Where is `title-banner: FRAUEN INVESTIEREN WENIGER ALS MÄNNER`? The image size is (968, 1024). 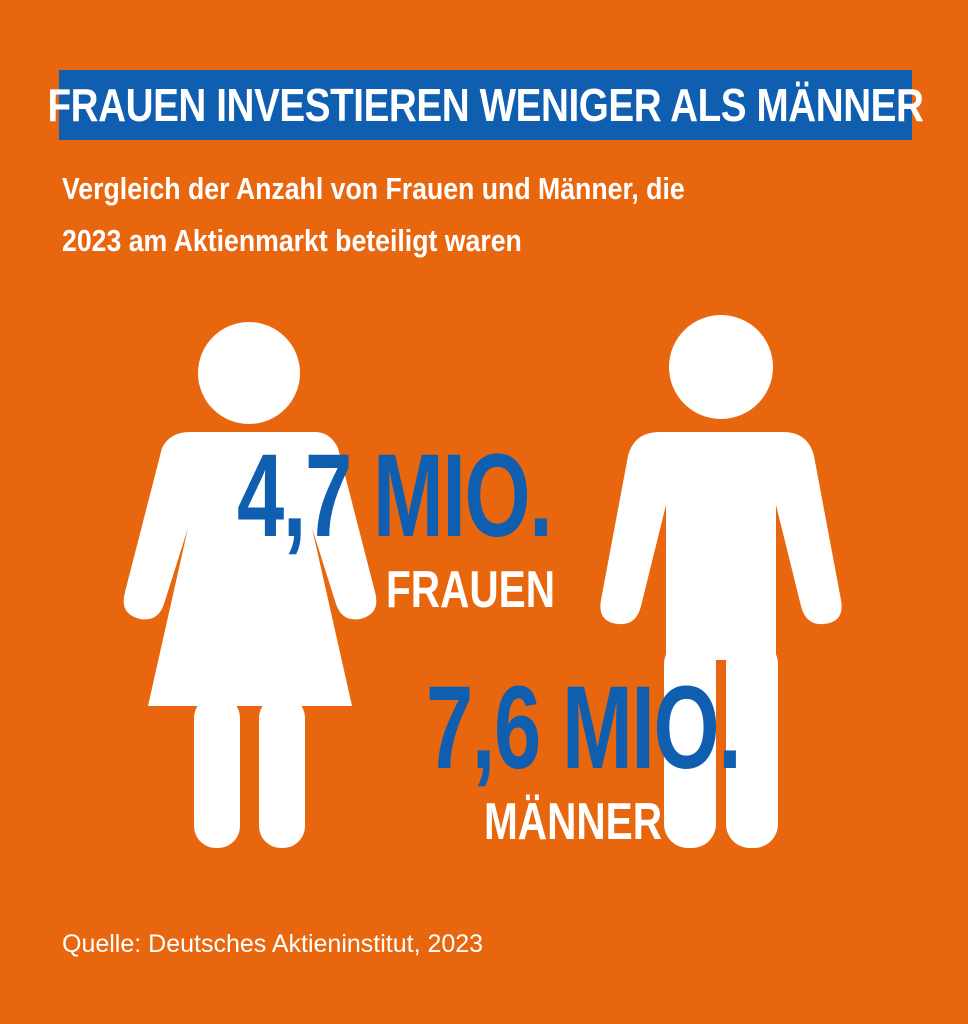 title-banner: FRAUEN INVESTIEREN WENIGER ALS MÄNNER is located at coordinates (485, 105).